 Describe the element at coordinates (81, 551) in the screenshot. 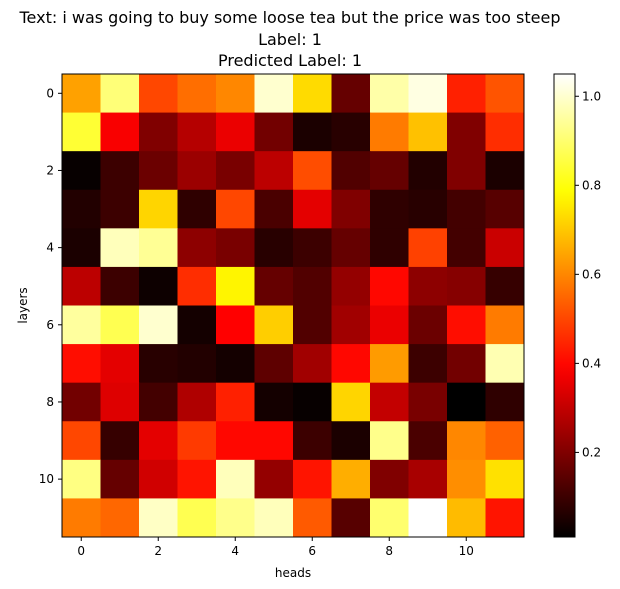

I see `x-tick-label: 0` at that location.